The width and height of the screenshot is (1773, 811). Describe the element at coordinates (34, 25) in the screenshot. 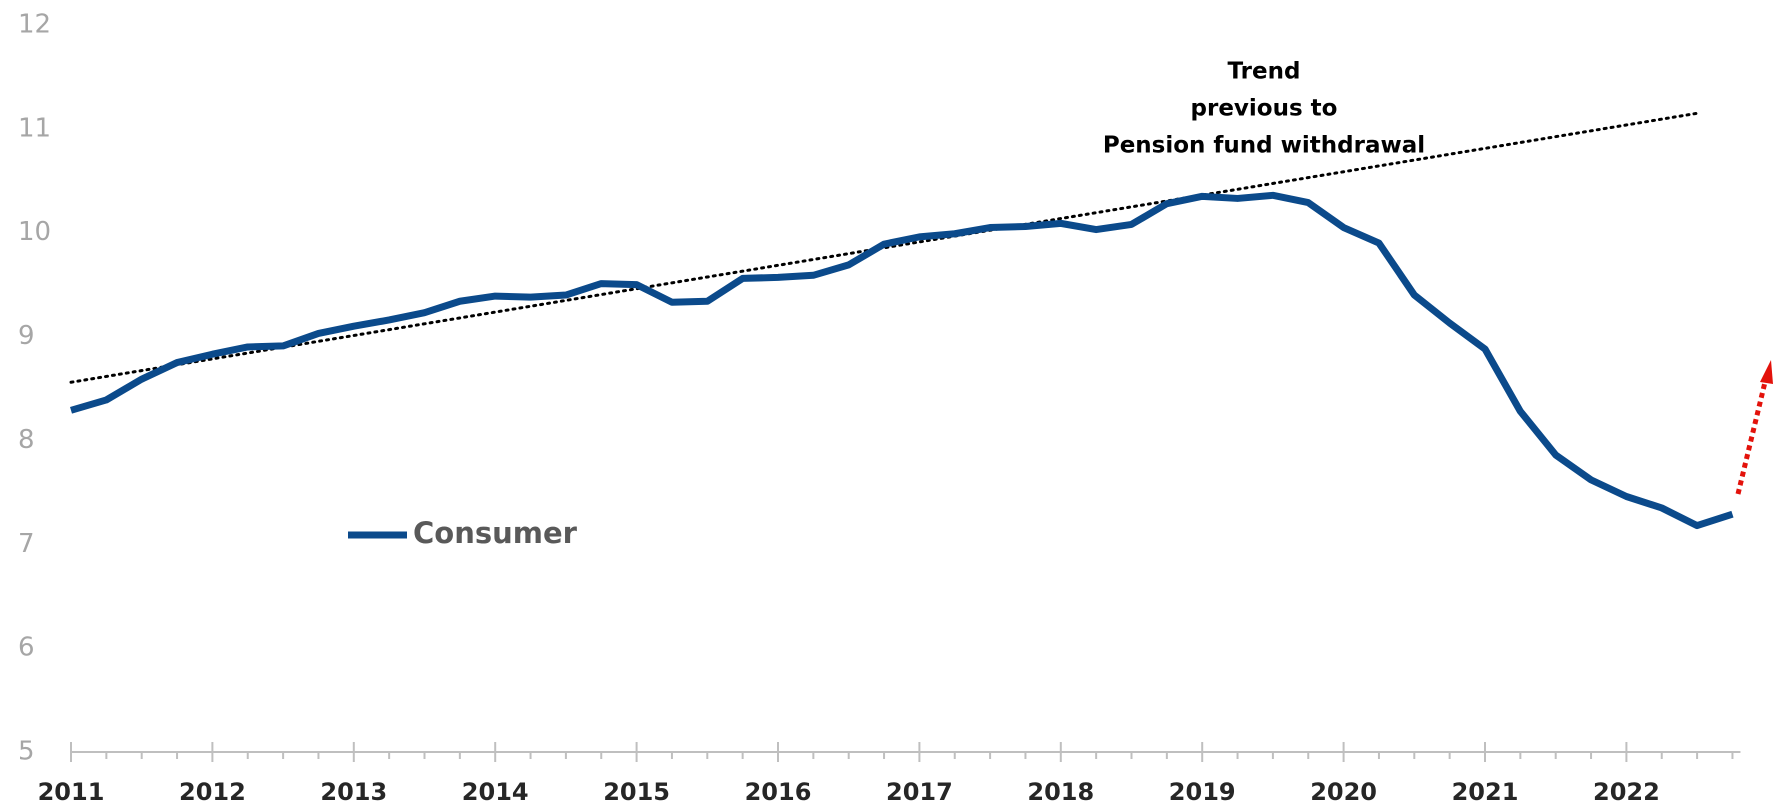

I see `y-tick-label: 12` at that location.